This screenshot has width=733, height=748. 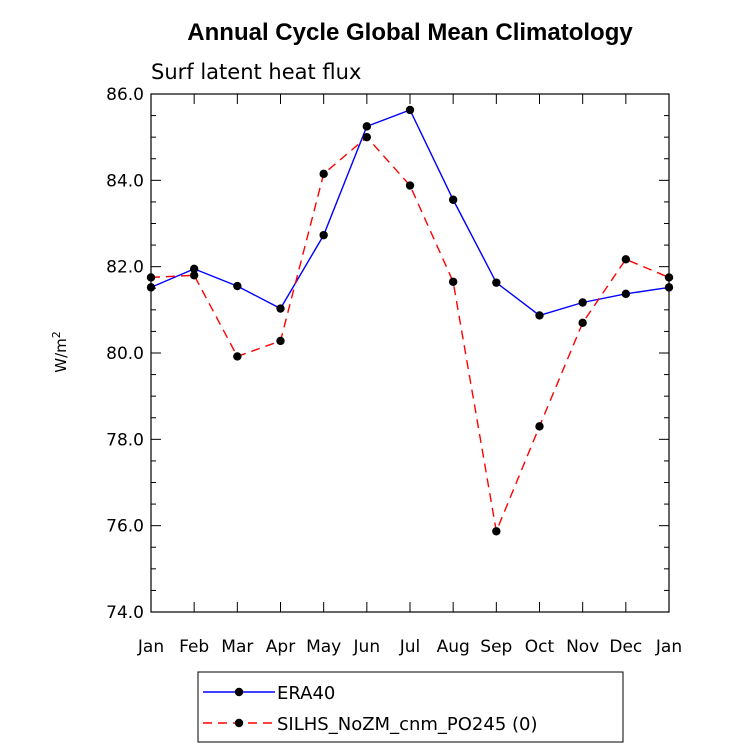 I want to click on y-tick-label: 78.0, so click(x=125, y=440).